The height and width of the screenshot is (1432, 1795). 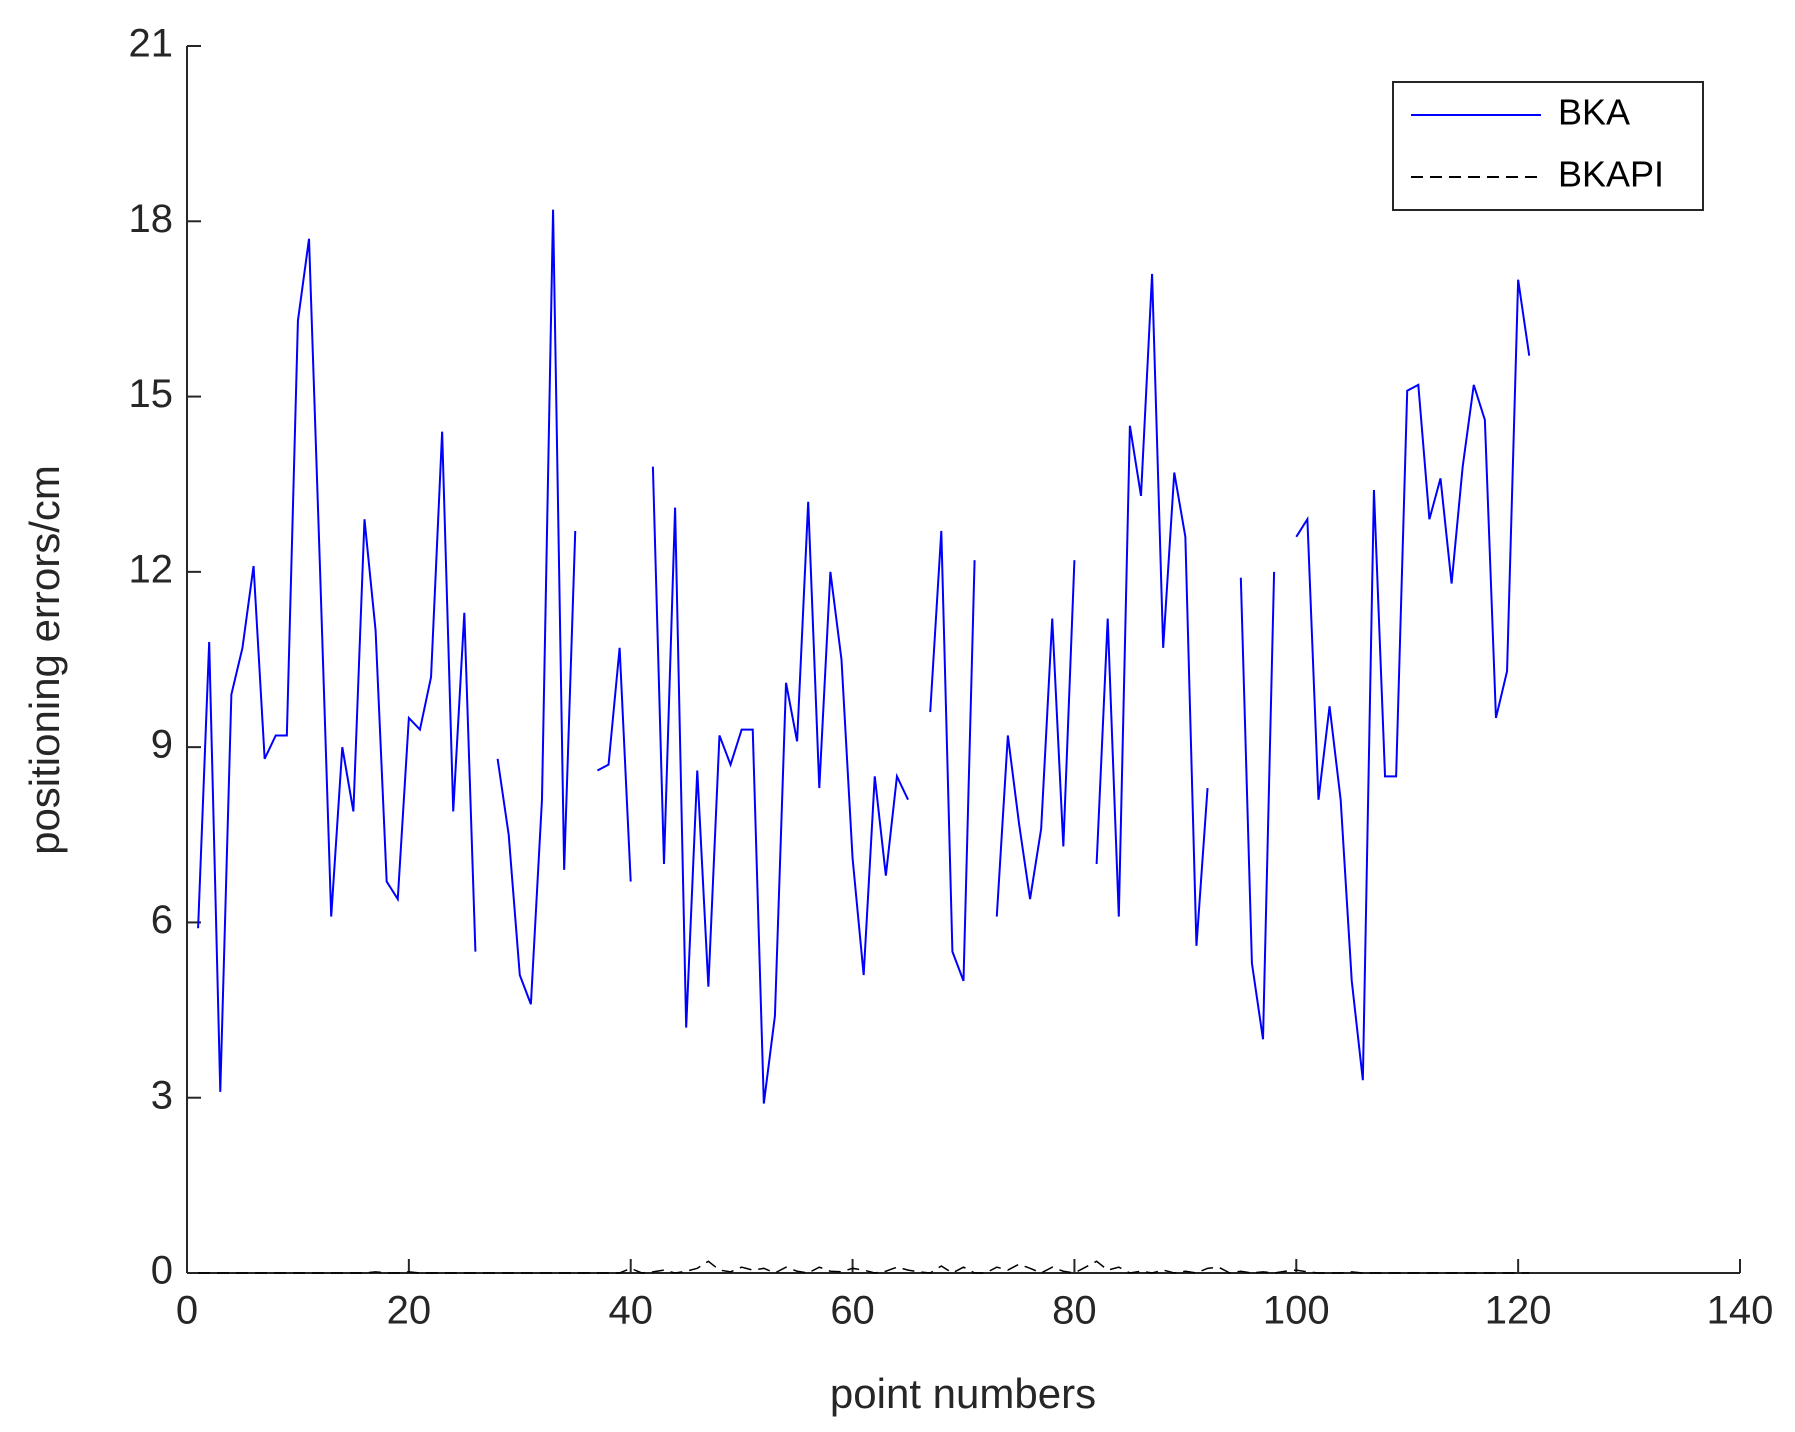 What do you see at coordinates (151, 569) in the screenshot?
I see `y-tick-label: 12` at bounding box center [151, 569].